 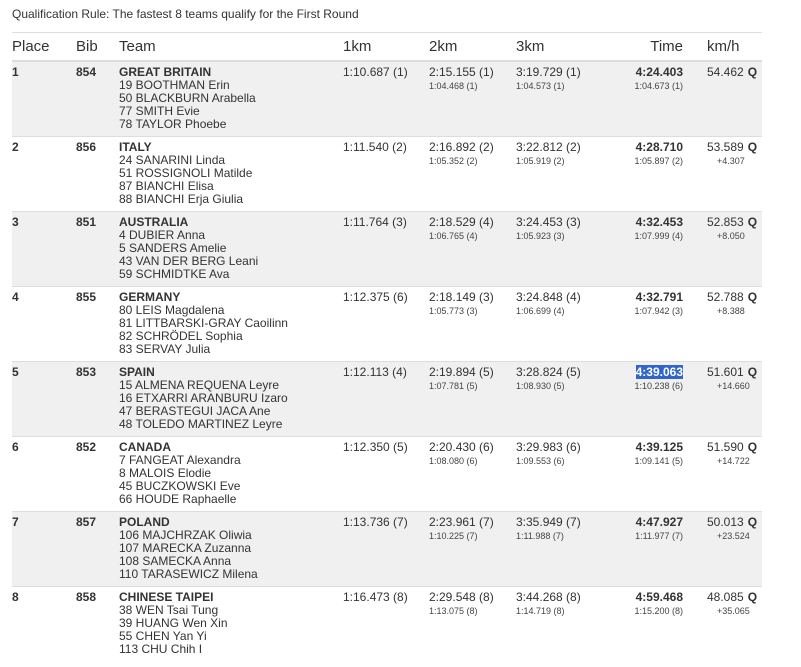 I want to click on speed-cell: 51.601 Q +14.660, so click(x=722, y=399).